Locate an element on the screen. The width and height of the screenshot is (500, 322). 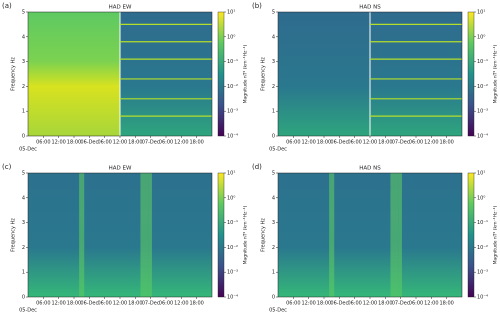
panel-label: (d) is located at coordinates (257, 167).